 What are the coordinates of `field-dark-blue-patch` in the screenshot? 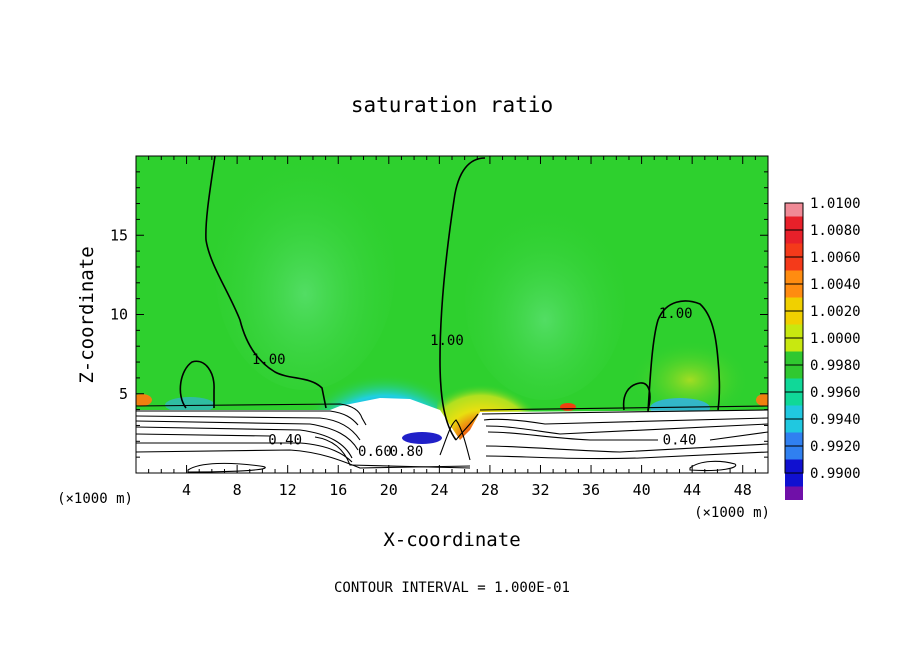 It's located at (422, 438).